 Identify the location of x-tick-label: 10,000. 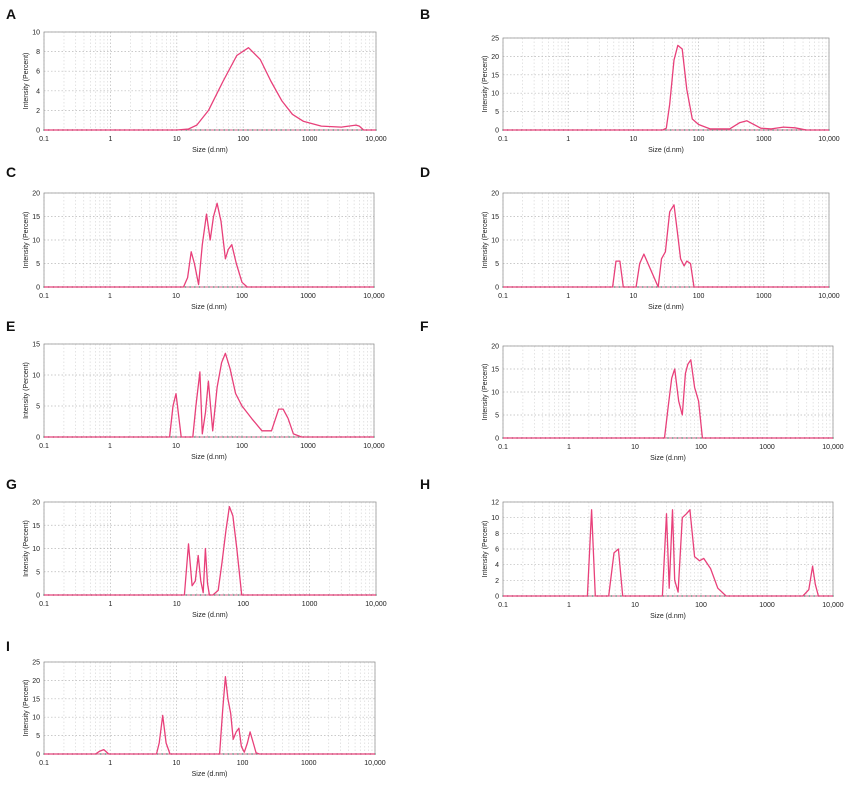
(376, 604).